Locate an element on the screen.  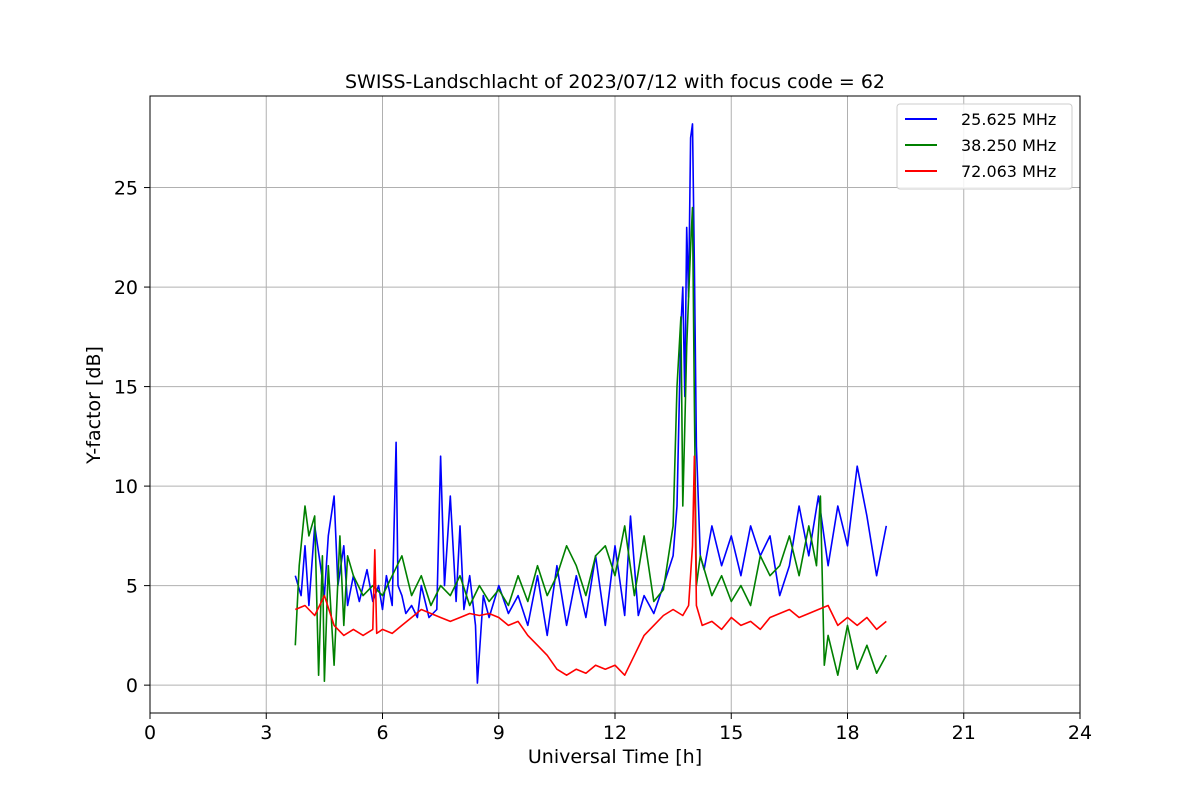
x-tick-label: 6 is located at coordinates (382, 733).